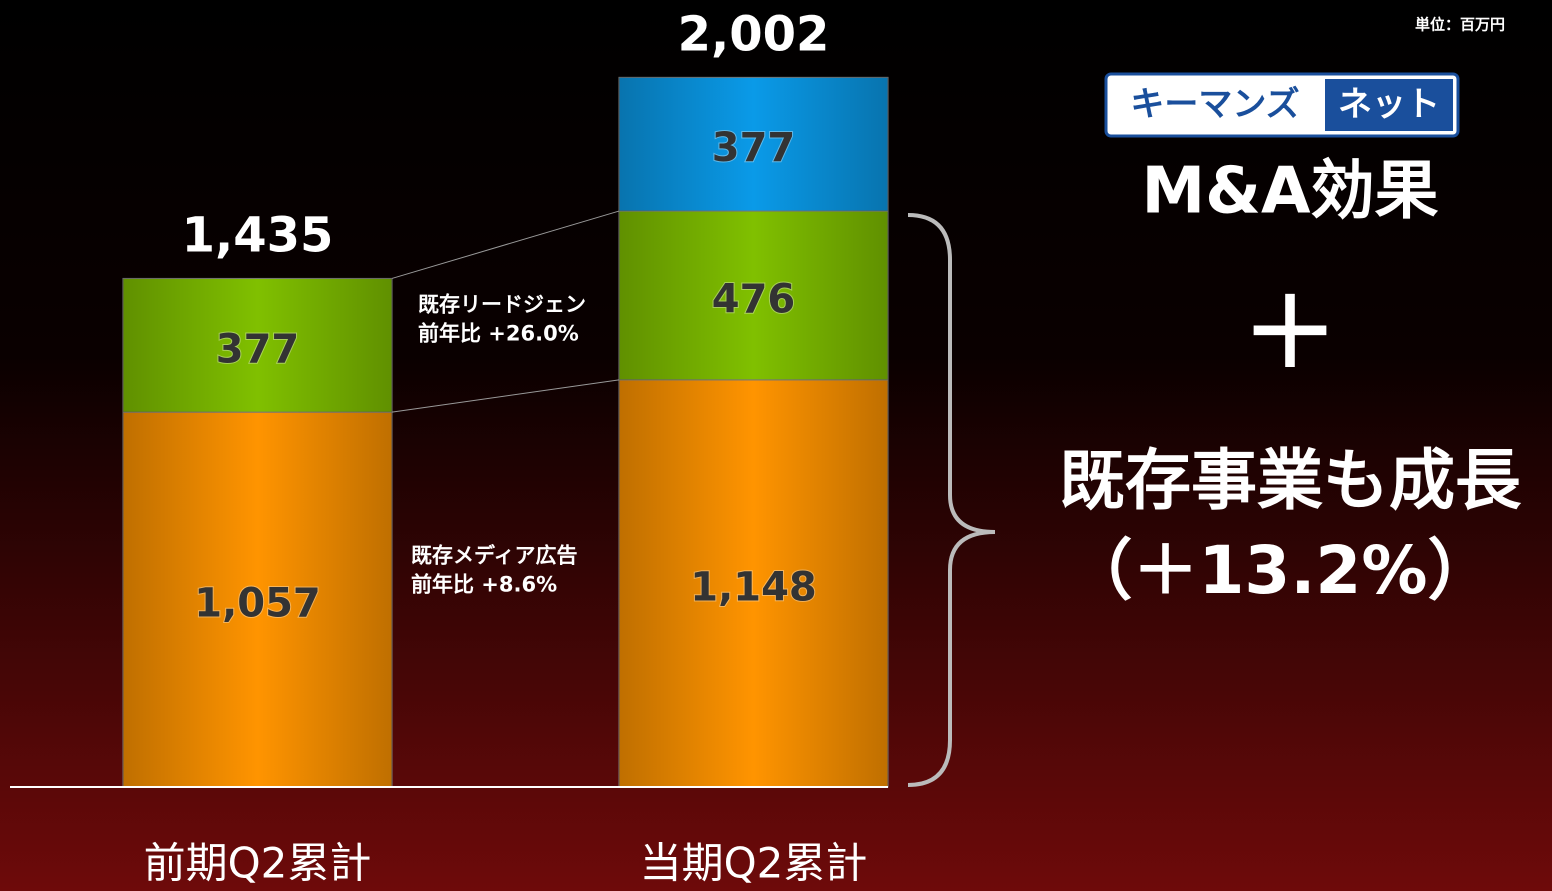 This screenshot has width=1552, height=891. I want to click on segment-label: 1,148, so click(753, 587).